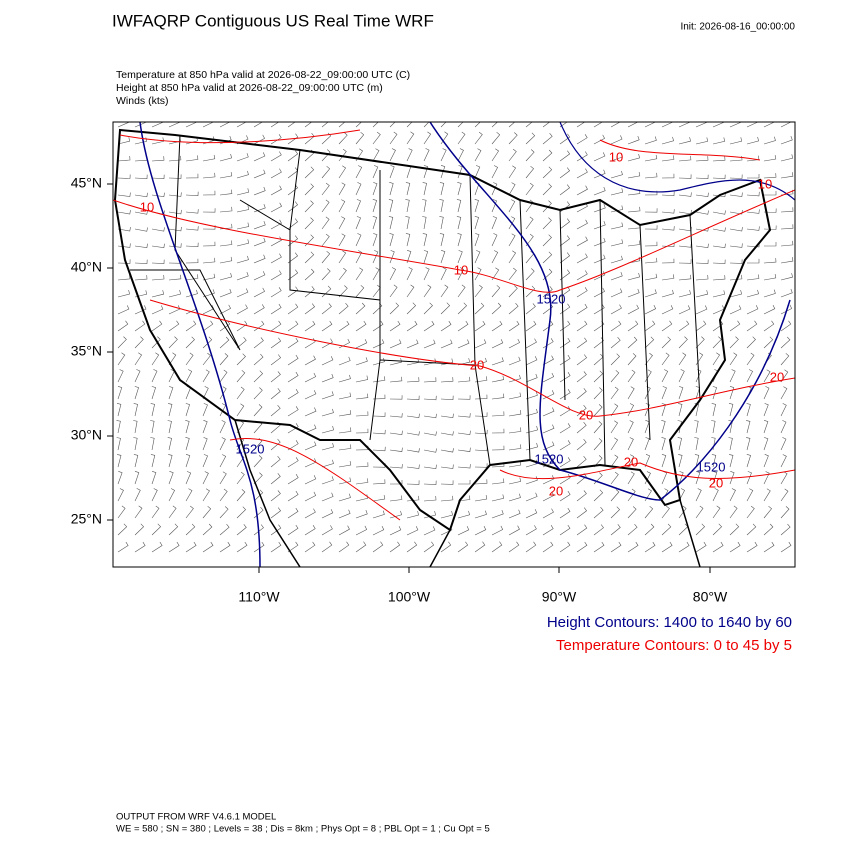  Describe the element at coordinates (669, 622) in the screenshot. I see `height-legend: Height Contours: 1400 to 1640 by 60` at that location.